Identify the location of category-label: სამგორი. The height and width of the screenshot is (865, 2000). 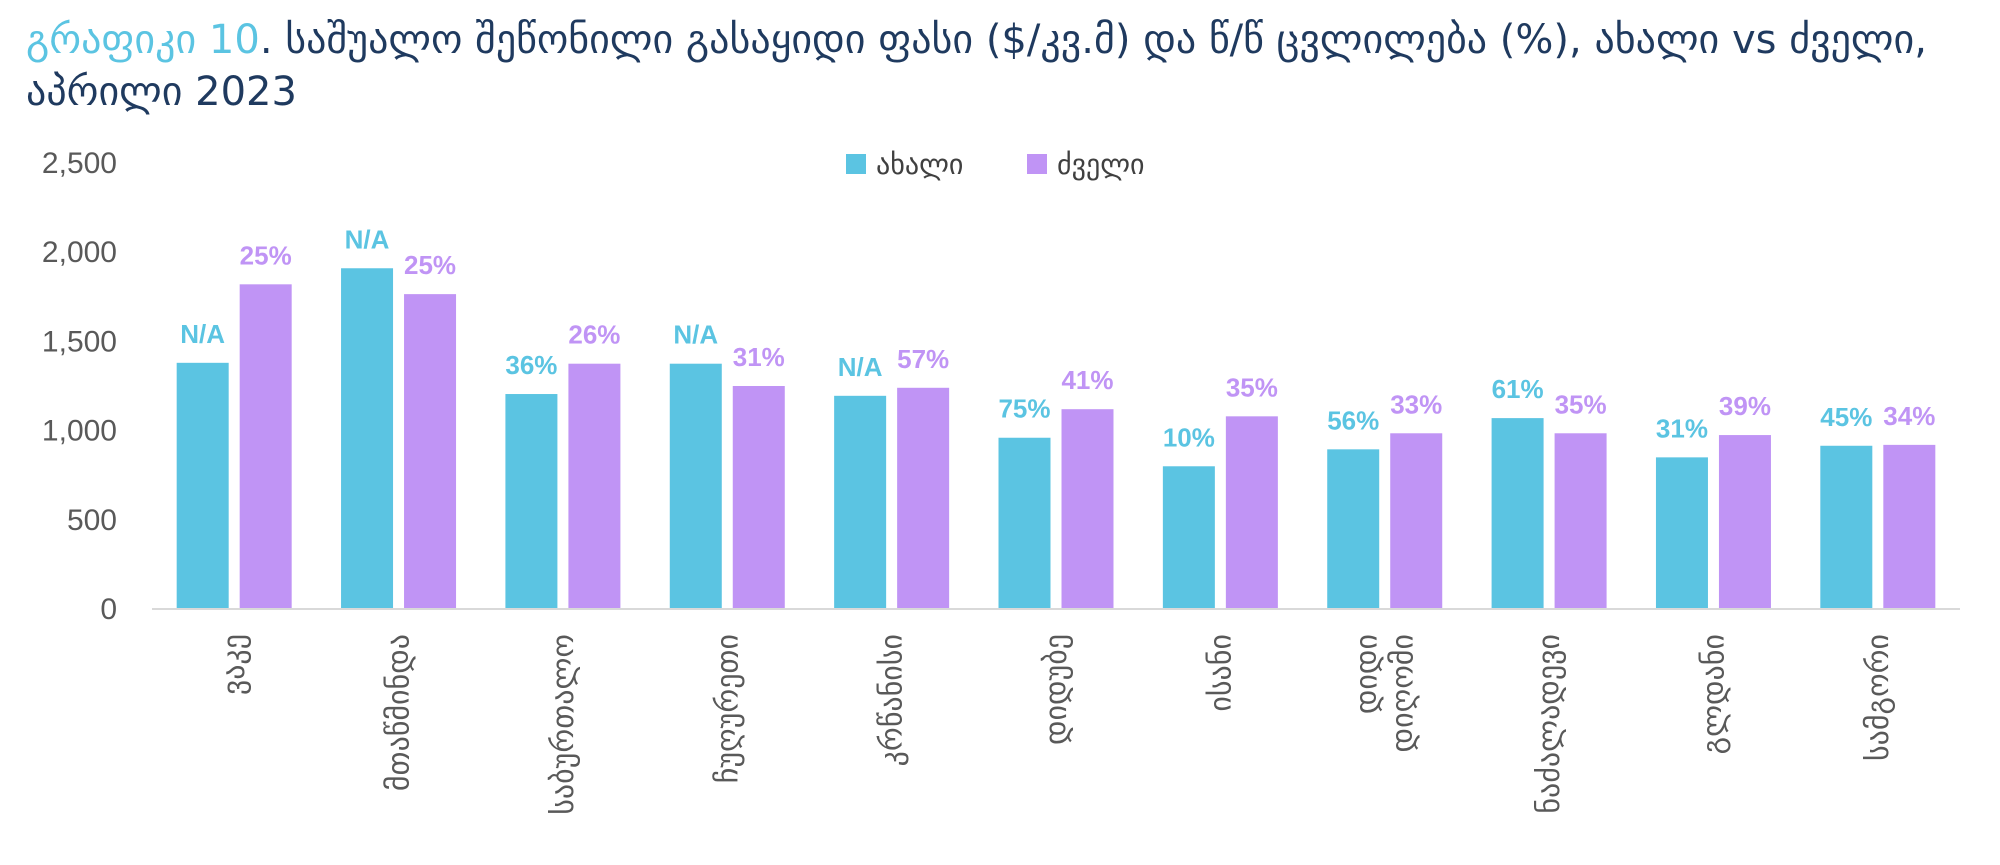
(1878, 697).